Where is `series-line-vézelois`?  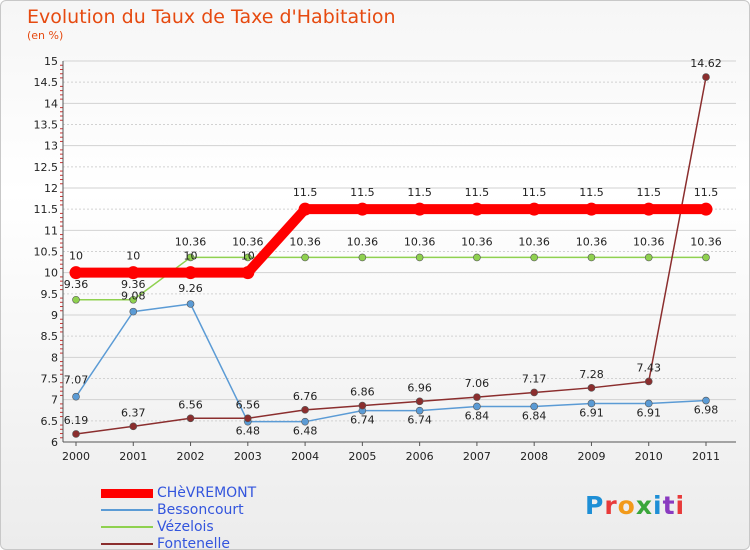
series-line-vézelois is located at coordinates (391, 278).